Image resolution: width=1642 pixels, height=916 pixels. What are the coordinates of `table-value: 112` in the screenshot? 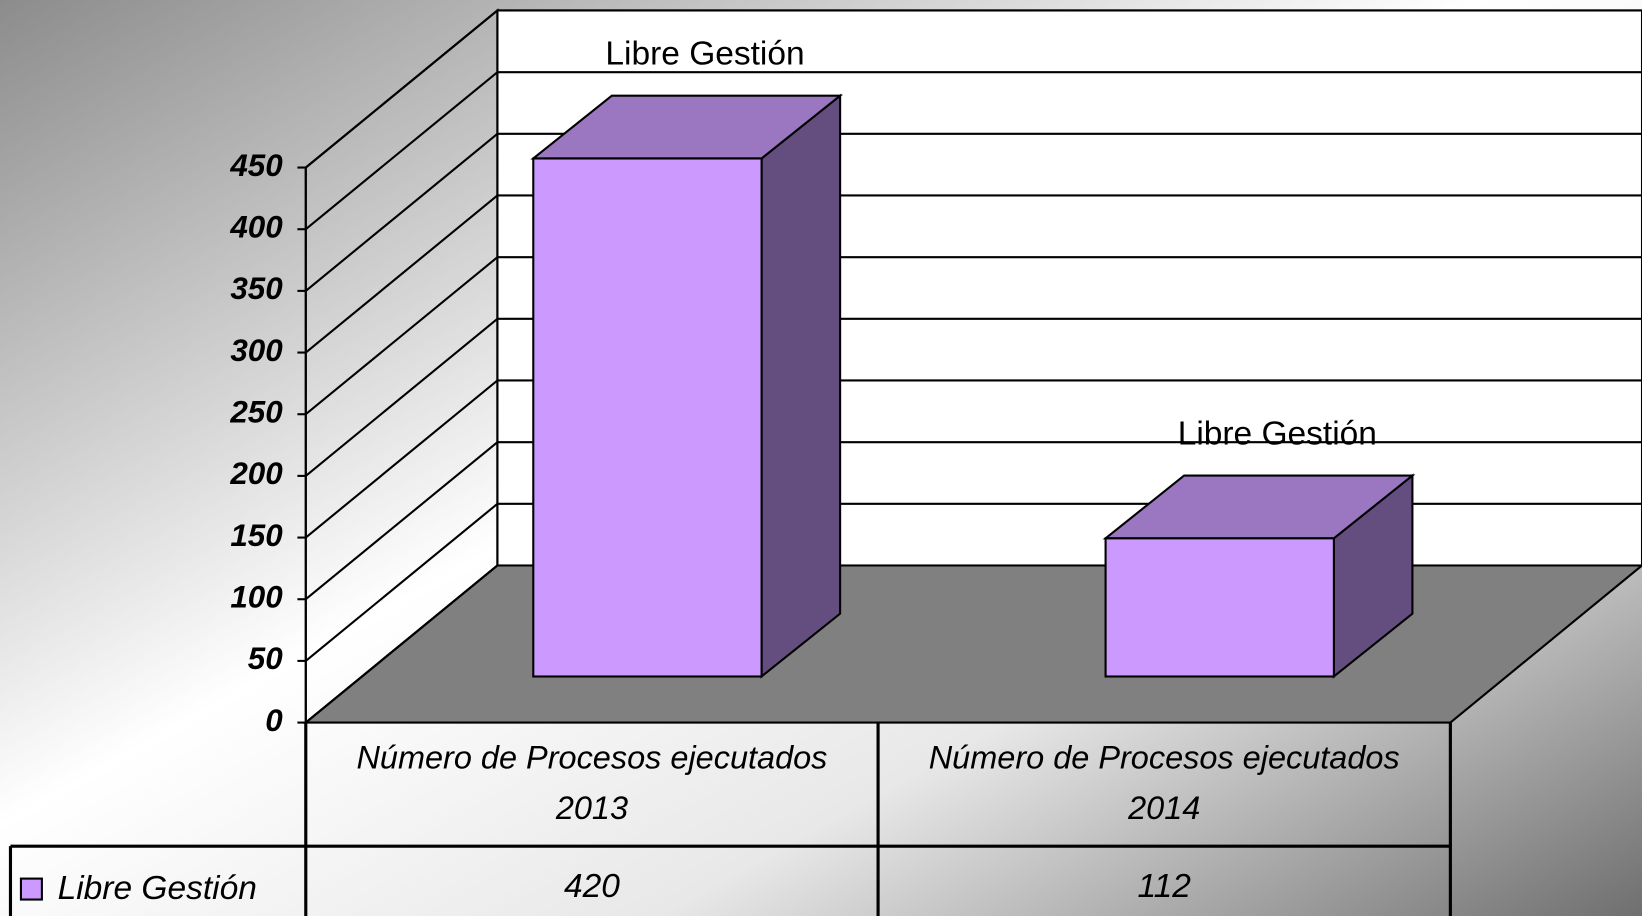 It's located at (1165, 886).